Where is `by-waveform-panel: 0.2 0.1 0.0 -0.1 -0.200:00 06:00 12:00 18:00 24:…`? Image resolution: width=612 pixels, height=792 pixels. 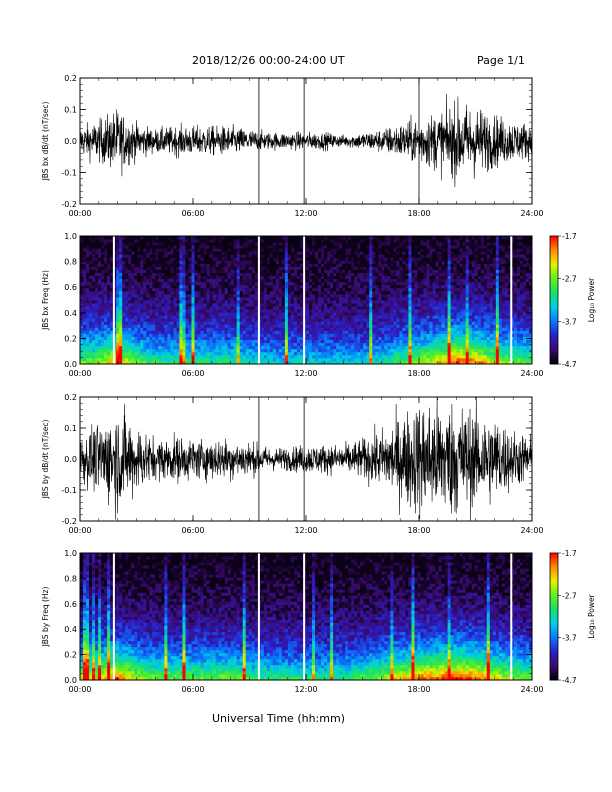 by-waveform-panel: 0.2 0.1 0.0 -0.1 -0.200:00 06:00 12:00 18:00 24:… is located at coordinates (292, 464).